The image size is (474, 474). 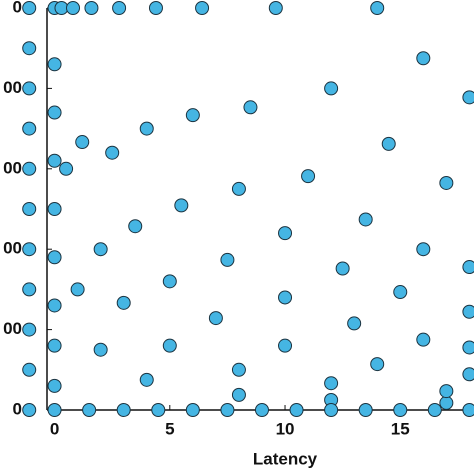 What do you see at coordinates (285, 458) in the screenshot?
I see `x-axis-label: Latency` at bounding box center [285, 458].